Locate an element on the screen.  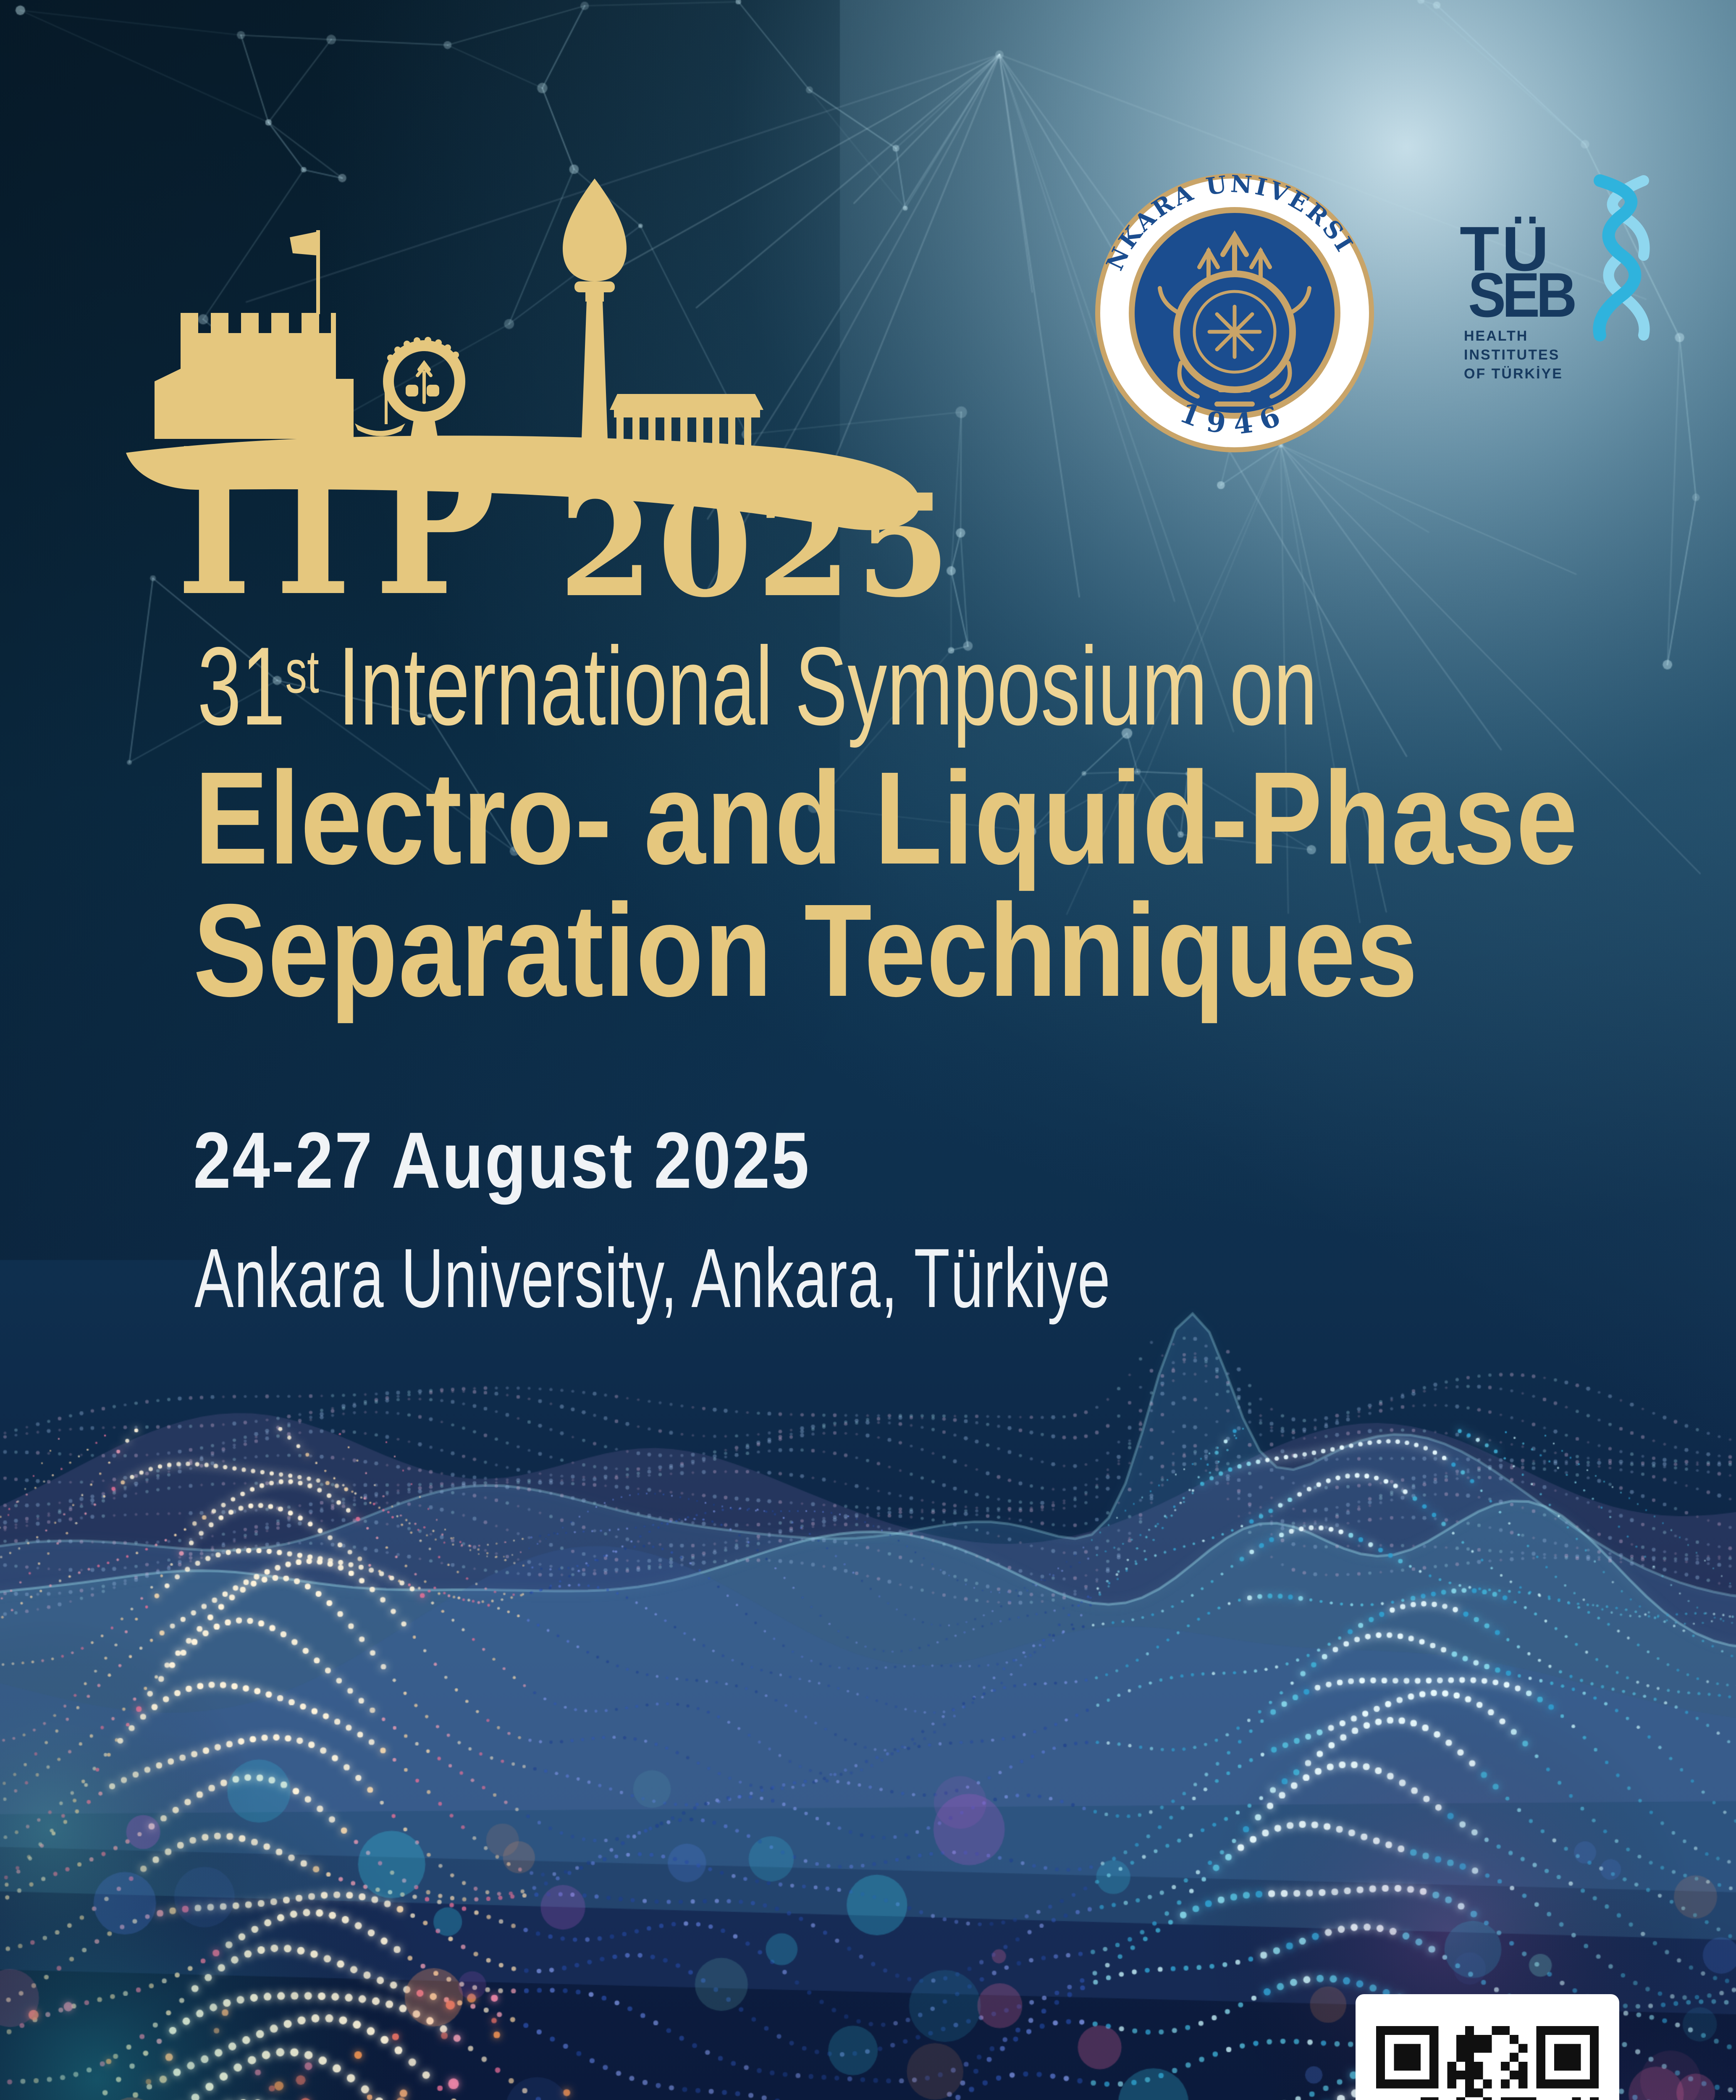
dna-helix-icon is located at coordinates (1621, 257).